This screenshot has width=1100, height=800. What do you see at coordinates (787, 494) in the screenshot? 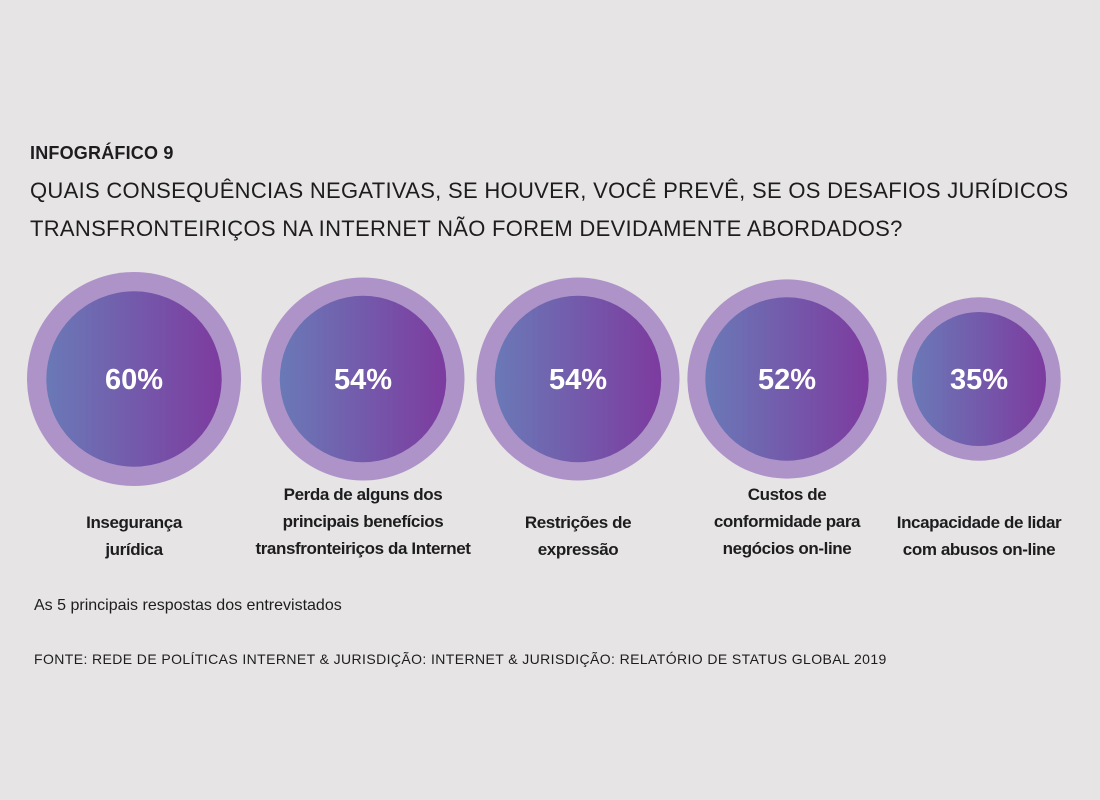
I see `label-line: Custos de` at bounding box center [787, 494].